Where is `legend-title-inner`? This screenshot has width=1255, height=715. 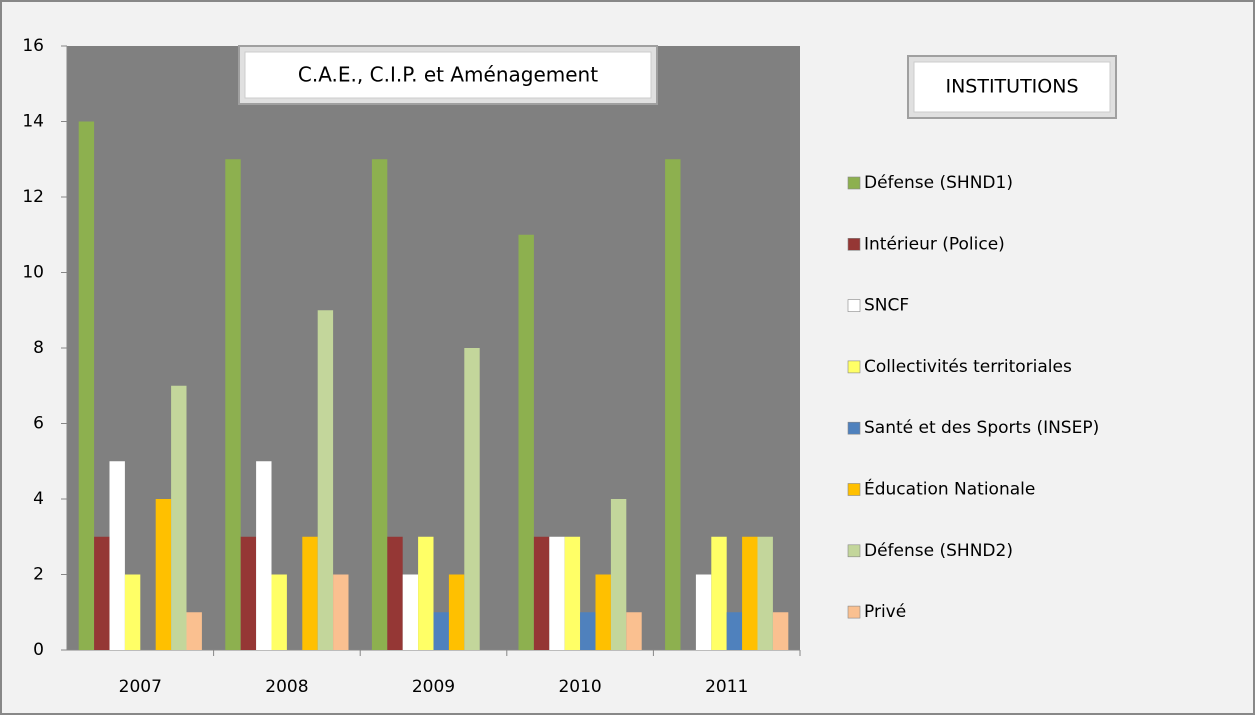
legend-title-inner is located at coordinates (1012, 87).